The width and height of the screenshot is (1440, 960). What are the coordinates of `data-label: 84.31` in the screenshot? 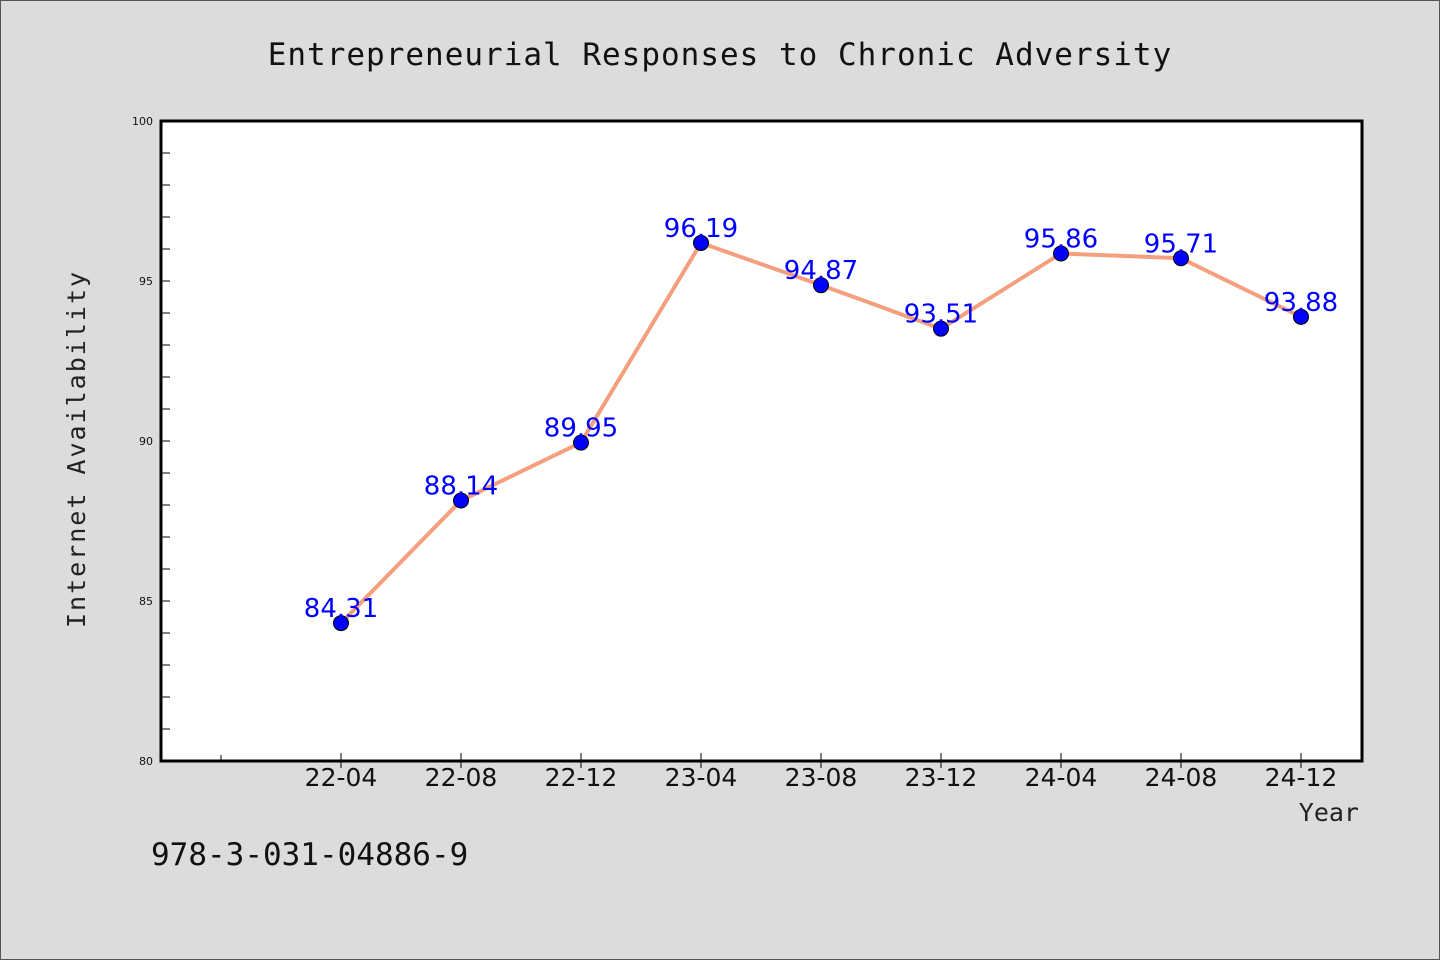 It's located at (341, 609).